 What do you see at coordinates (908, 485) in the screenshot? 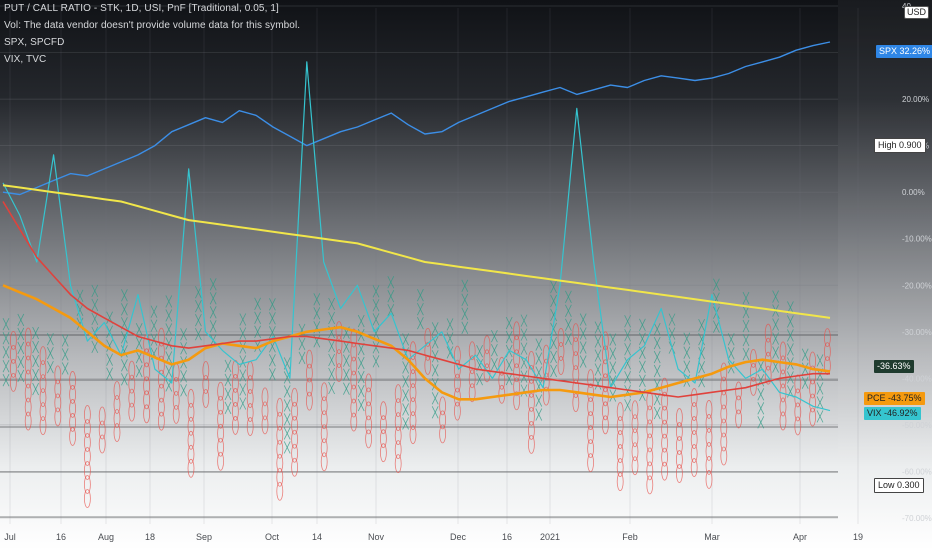
I see `low-tag-value: 0.300` at bounding box center [908, 485].